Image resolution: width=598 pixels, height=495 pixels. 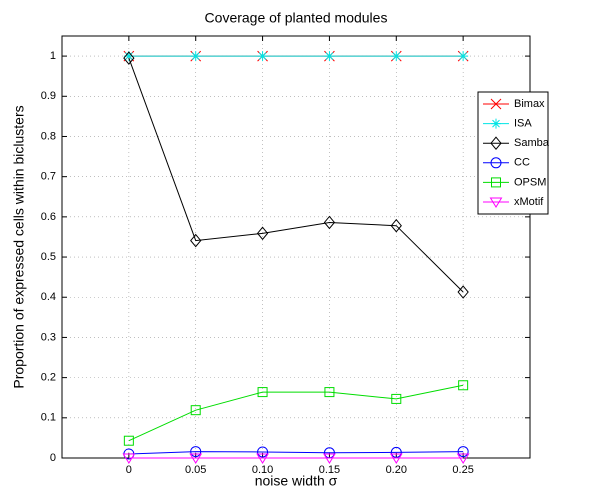 I want to click on chart-title: Coverage of planted modules, so click(x=296, y=18).